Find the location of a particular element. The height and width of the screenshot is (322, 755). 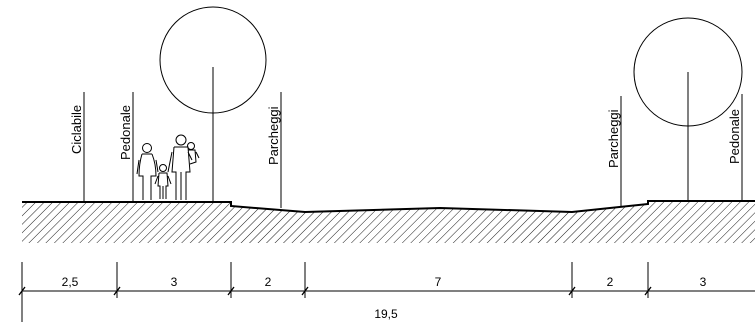

dim-segment-2: 3 is located at coordinates (174, 282).